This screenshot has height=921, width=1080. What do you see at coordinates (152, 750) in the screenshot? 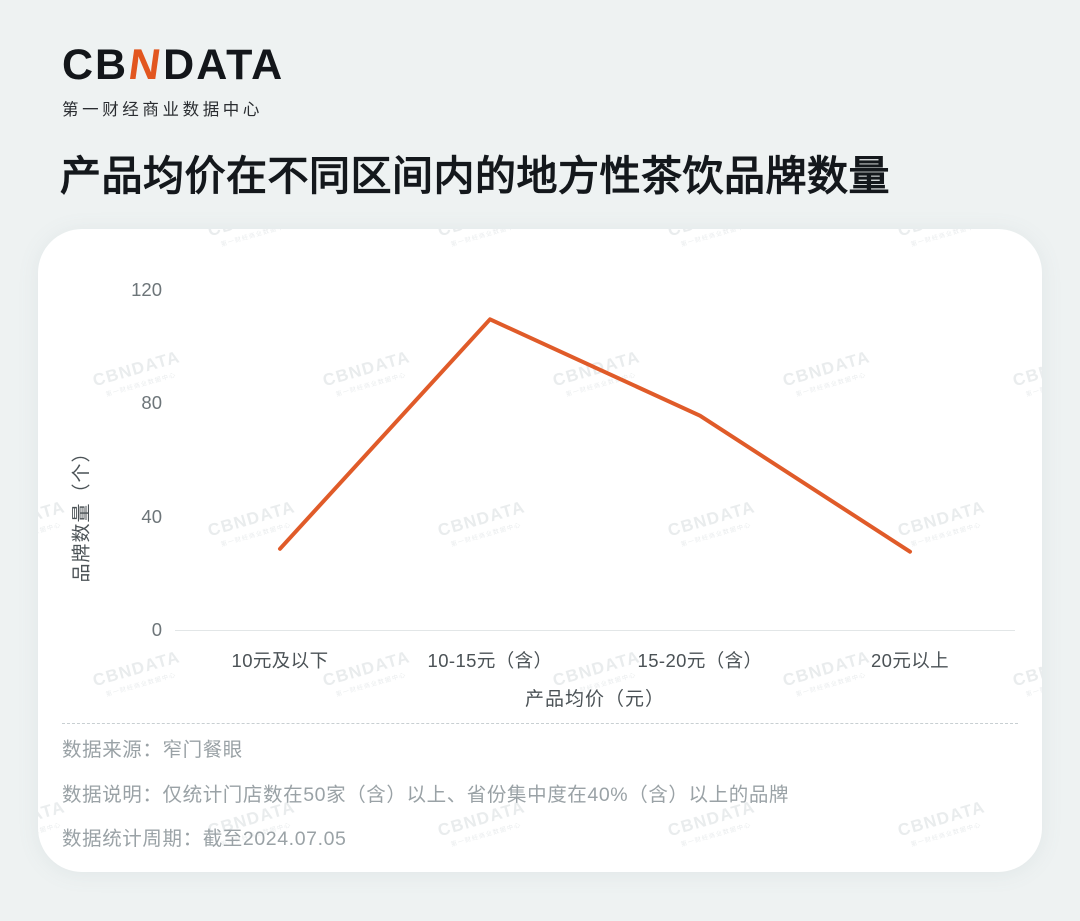
I see `note-line: 数据来源：窄门餐眼` at bounding box center [152, 750].